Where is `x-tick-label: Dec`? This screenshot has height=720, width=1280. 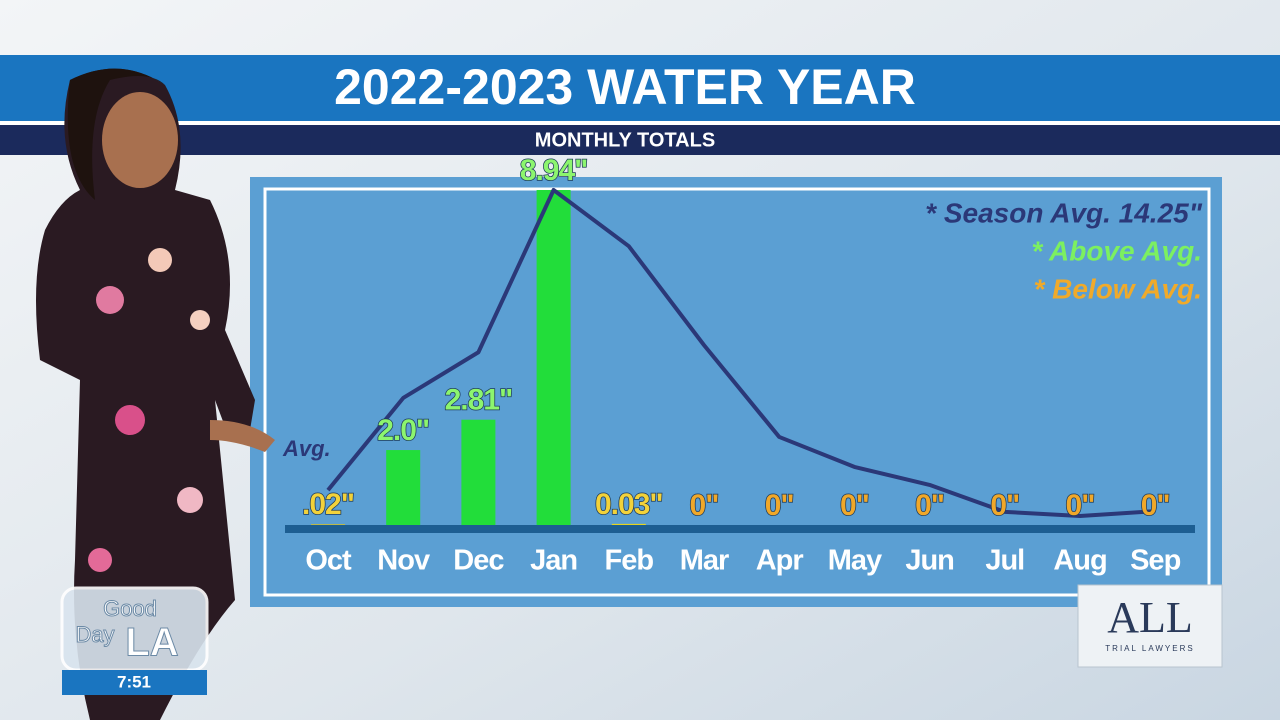
x-tick-label: Dec is located at coordinates (478, 561).